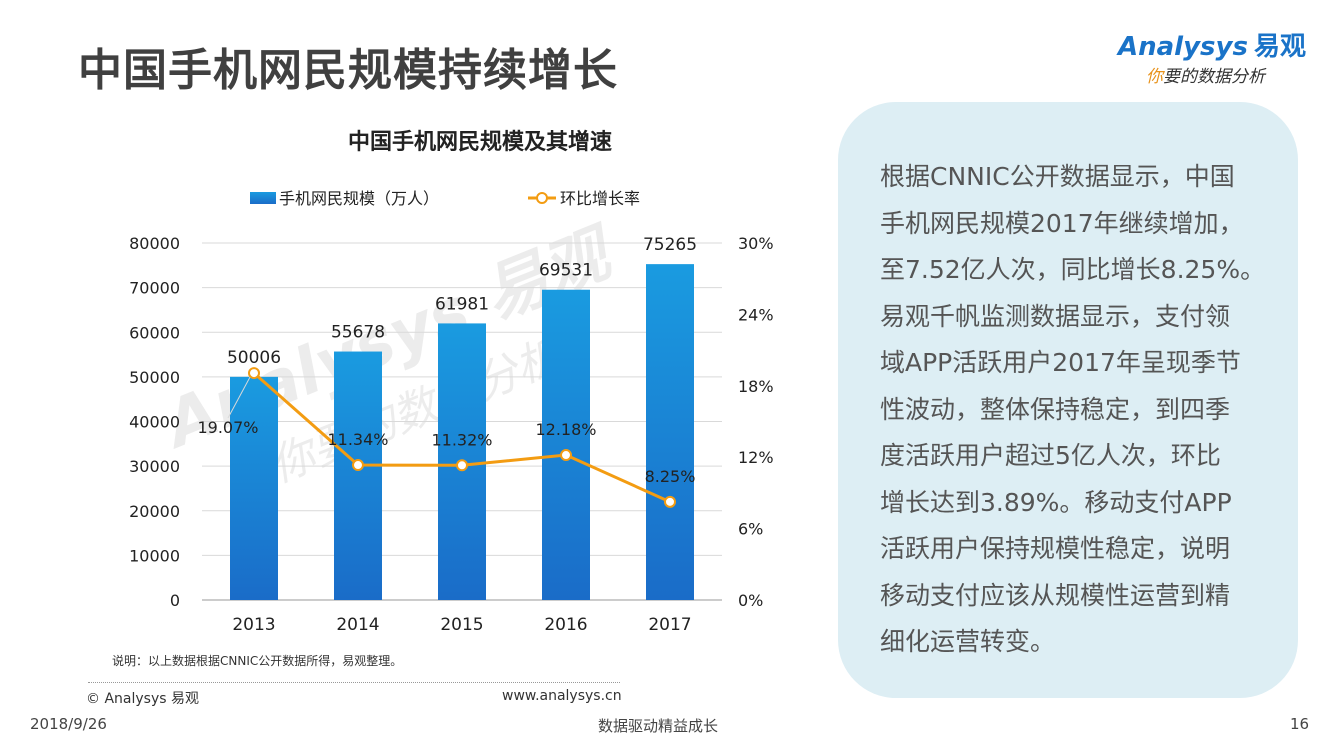 The height and width of the screenshot is (750, 1333). Describe the element at coordinates (1214, 77) in the screenshot. I see `logo-slogan-rest: 要的数据分析` at that location.